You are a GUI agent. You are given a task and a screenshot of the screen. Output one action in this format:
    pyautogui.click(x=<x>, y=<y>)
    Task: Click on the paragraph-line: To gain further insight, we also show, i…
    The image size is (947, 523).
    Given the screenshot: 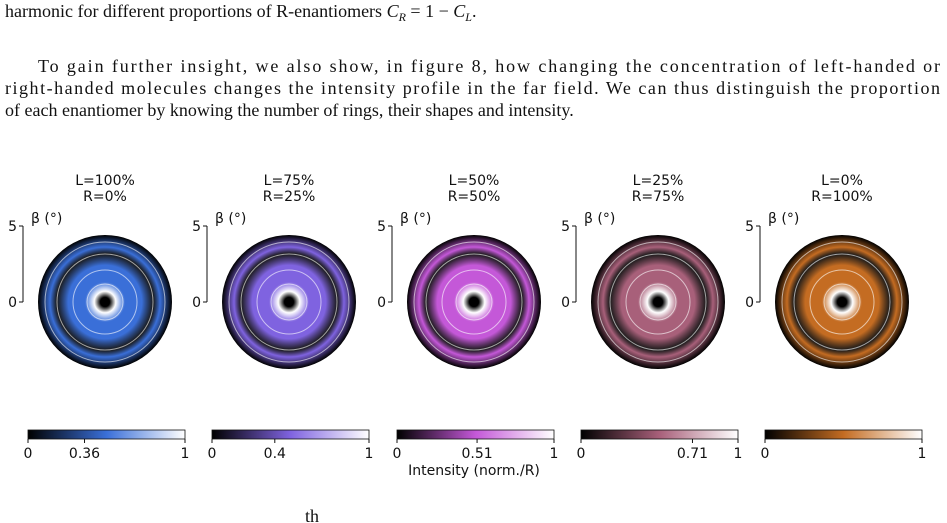 What is the action you would take?
    pyautogui.click(x=489, y=66)
    